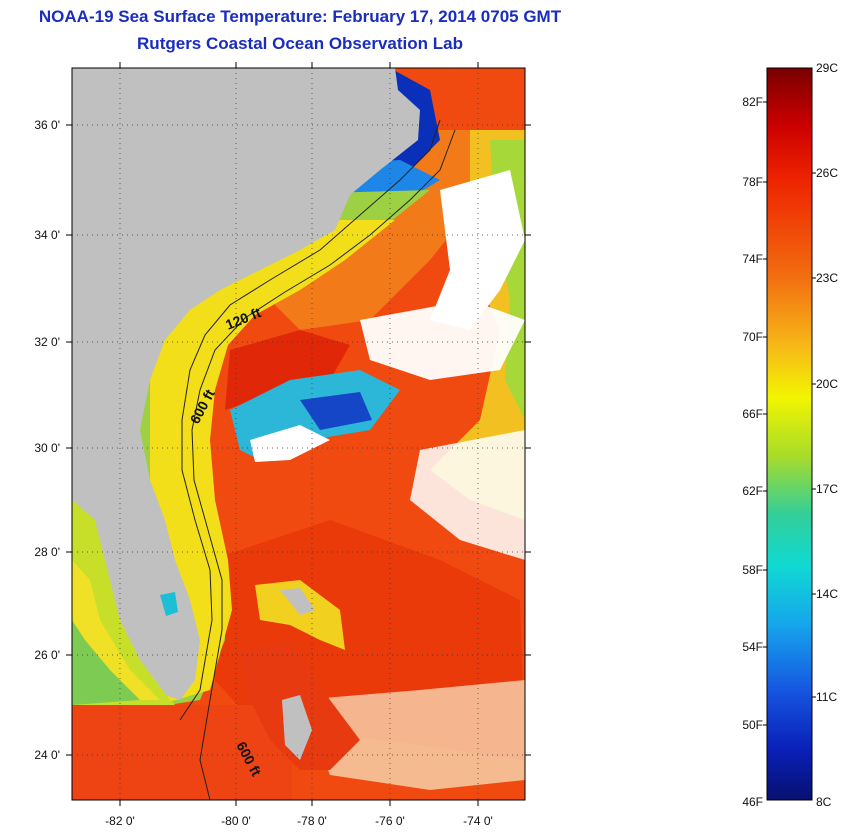 This screenshot has height=832, width=841. What do you see at coordinates (412, 735) in the screenshot?
I see `cloud-south` at bounding box center [412, 735].